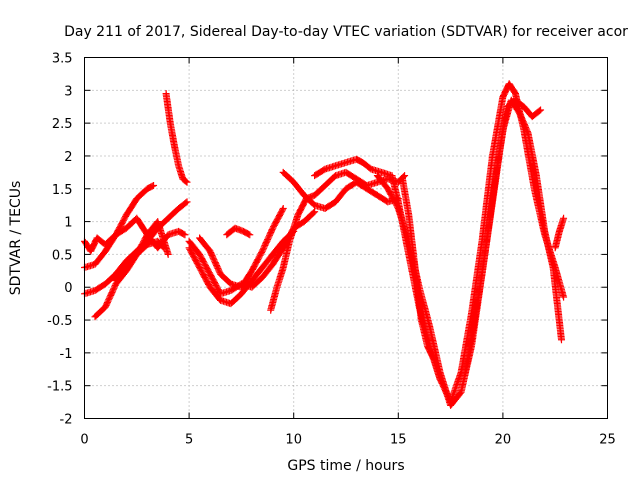 This screenshot has height=480, width=640. I want to click on y-tick-label: -0.5, so click(59, 321).